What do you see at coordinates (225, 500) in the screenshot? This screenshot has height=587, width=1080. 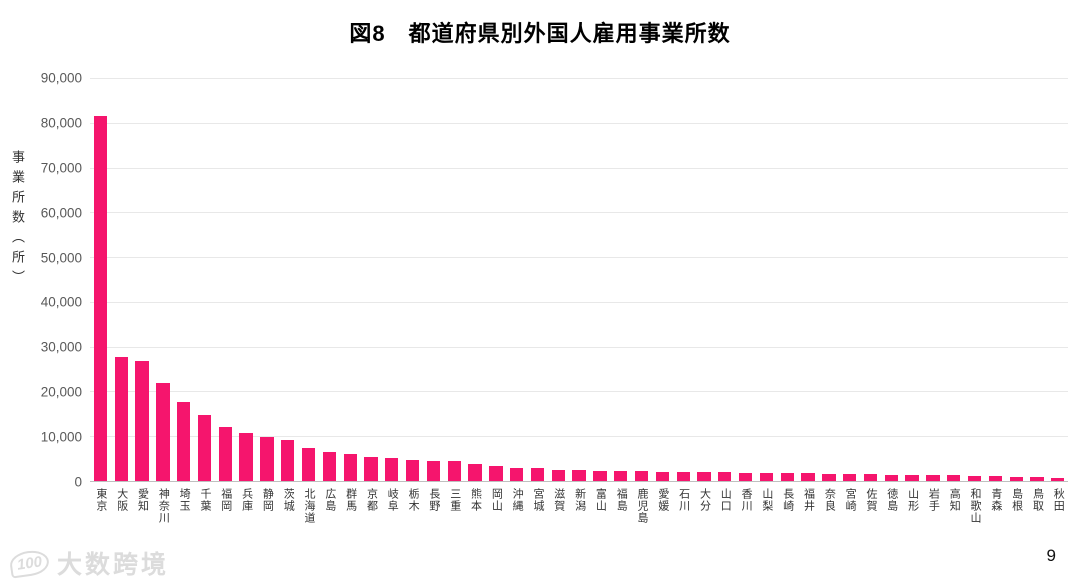 I see `x-label-slot: 福岡` at bounding box center [225, 500].